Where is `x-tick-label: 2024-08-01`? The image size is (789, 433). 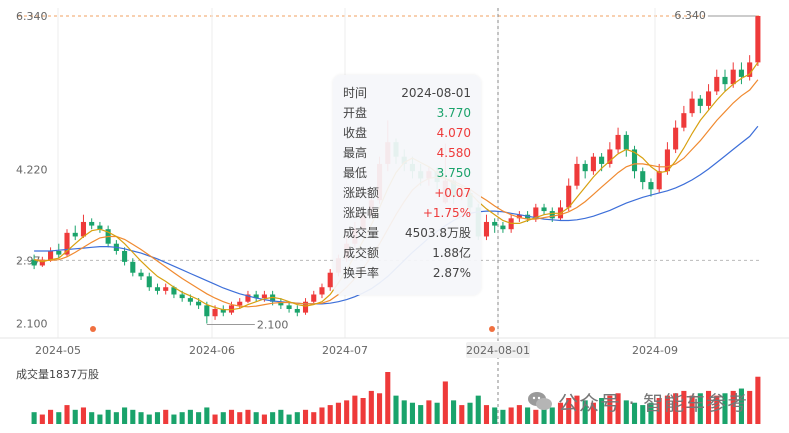 x-tick-label: 2024-08-01 is located at coordinates (498, 350).